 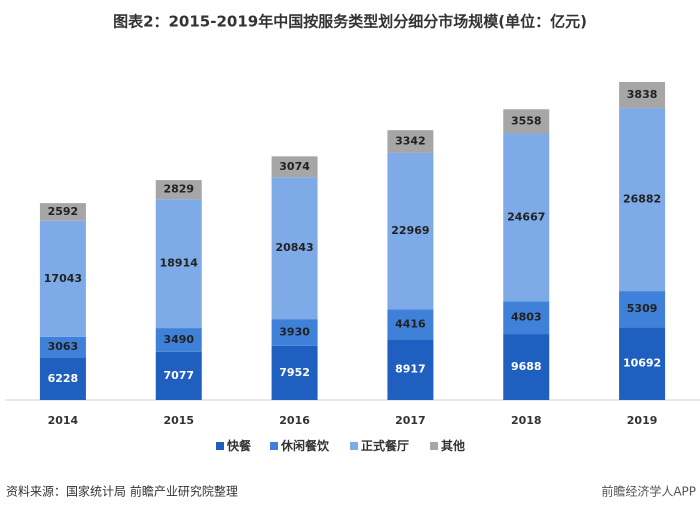 What do you see at coordinates (453, 445) in the screenshot?
I see `legend-label: 其他` at bounding box center [453, 445].